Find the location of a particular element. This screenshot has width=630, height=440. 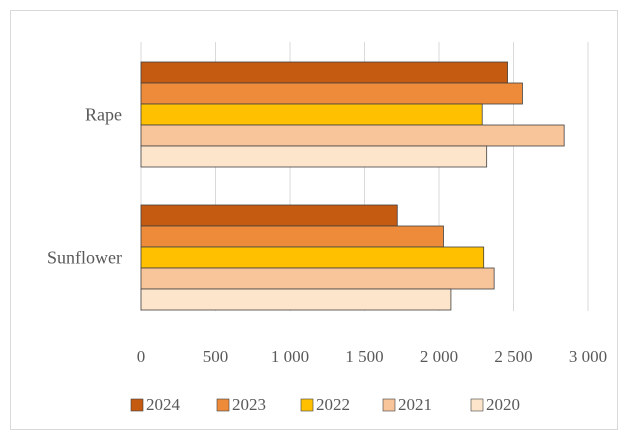

bar-rape-2023 is located at coordinates (331, 93).